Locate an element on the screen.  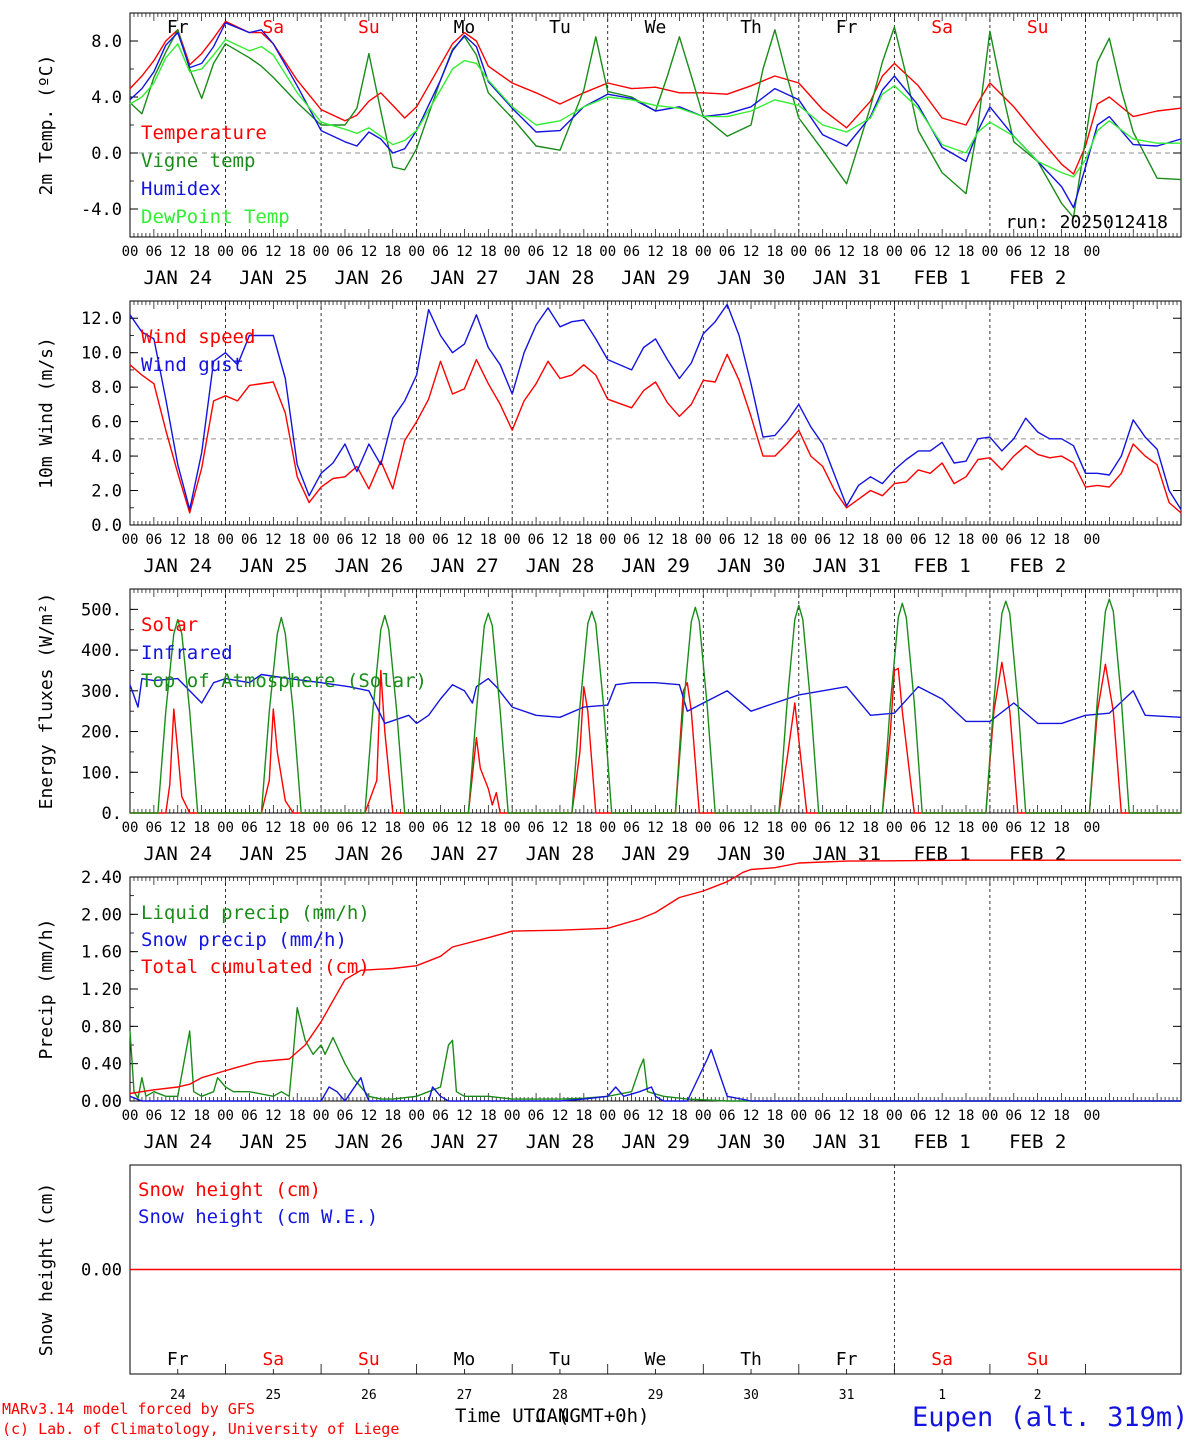
station-label: Eupen (alt. 319m) is located at coordinates (1050, 1417).